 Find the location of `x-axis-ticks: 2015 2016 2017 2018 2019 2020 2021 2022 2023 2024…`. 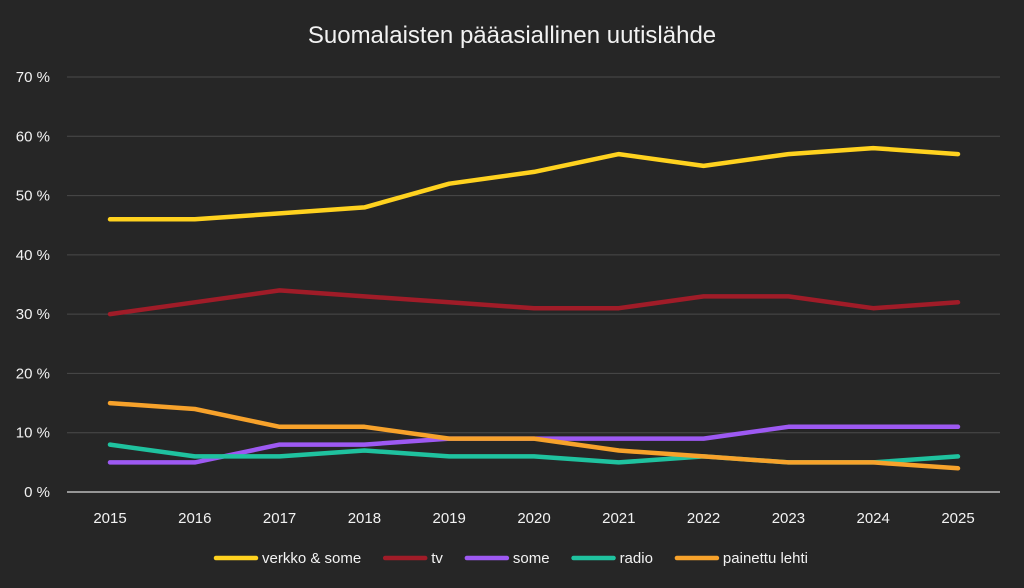

x-axis-ticks: 2015 2016 2017 2018 2019 2020 2021 2022 2023 2024… is located at coordinates (533, 518).